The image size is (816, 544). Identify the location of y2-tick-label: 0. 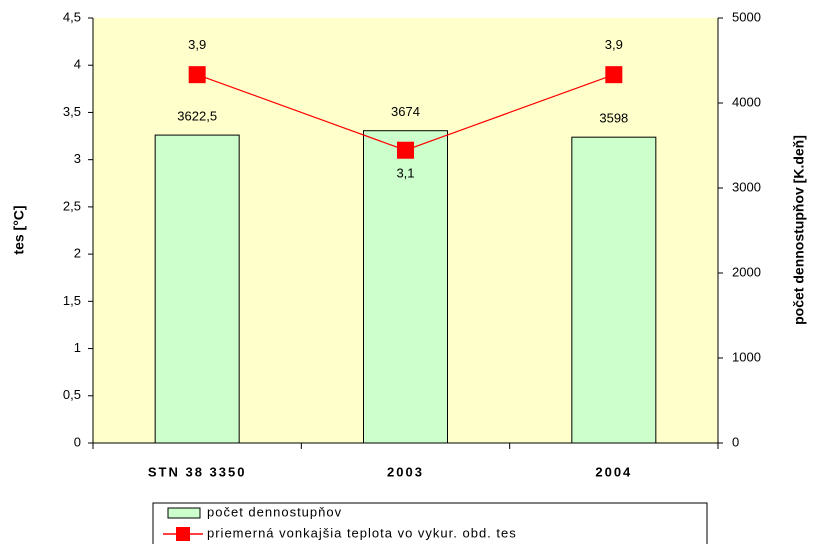
(735, 441).